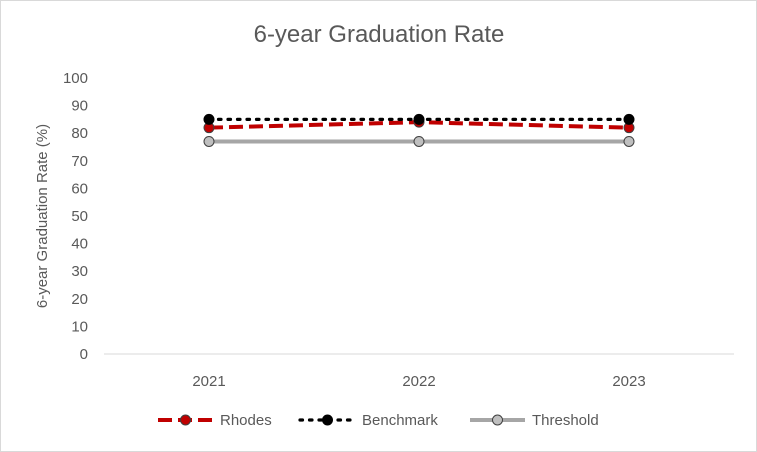  Describe the element at coordinates (208, 381) in the screenshot. I see `x-tick-label: 2021` at that location.